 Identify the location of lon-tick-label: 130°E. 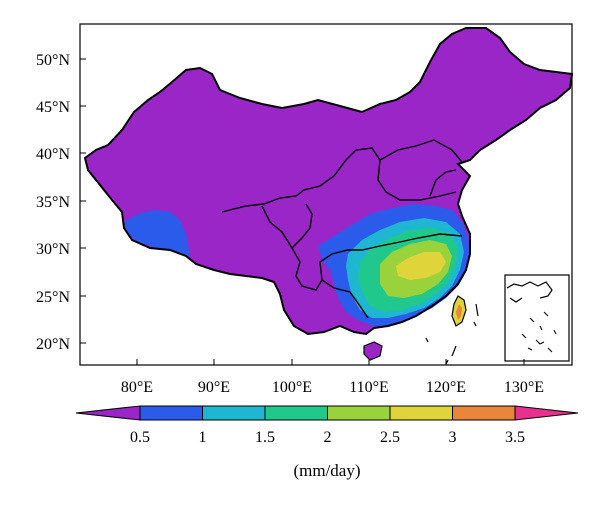
(524, 387).